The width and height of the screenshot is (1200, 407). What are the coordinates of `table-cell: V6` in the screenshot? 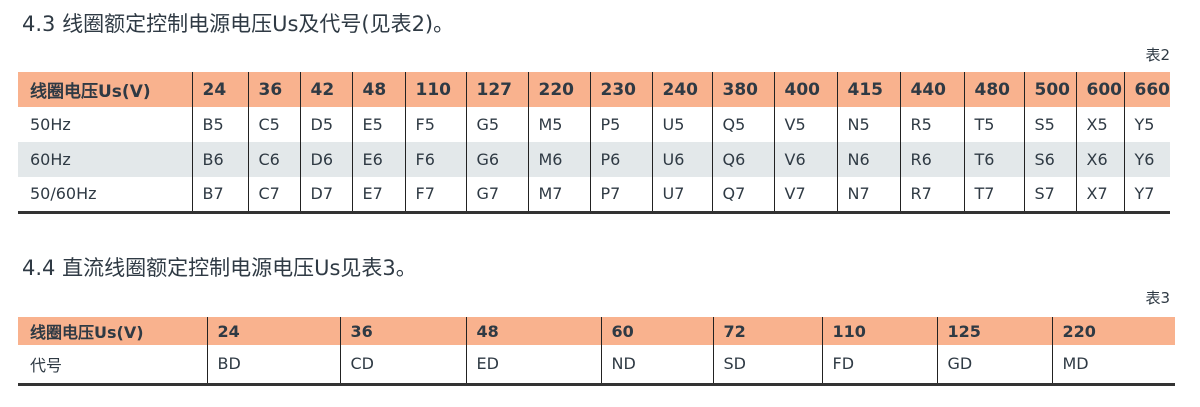 It's located at (805, 159).